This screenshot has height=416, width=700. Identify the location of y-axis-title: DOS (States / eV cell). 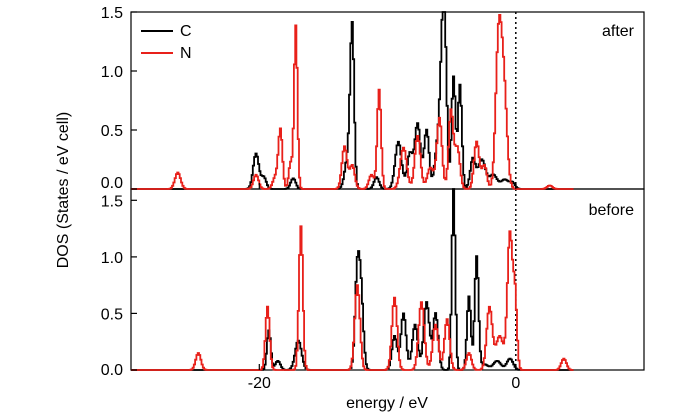
(63, 190).